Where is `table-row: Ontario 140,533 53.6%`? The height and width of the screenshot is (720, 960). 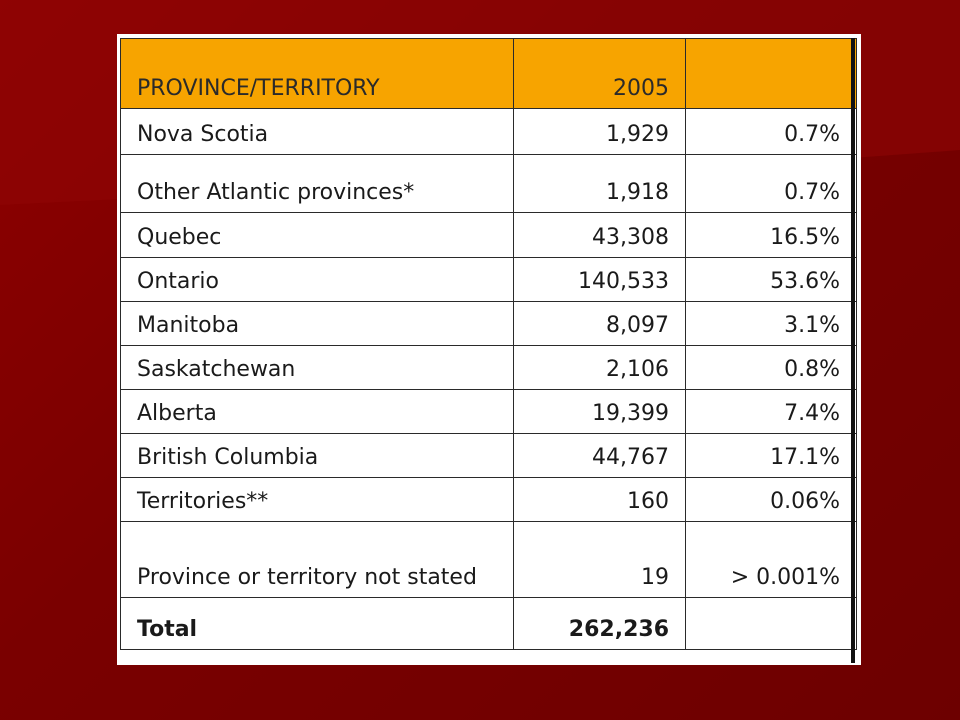 table-row: Ontario 140,533 53.6% is located at coordinates (488, 279).